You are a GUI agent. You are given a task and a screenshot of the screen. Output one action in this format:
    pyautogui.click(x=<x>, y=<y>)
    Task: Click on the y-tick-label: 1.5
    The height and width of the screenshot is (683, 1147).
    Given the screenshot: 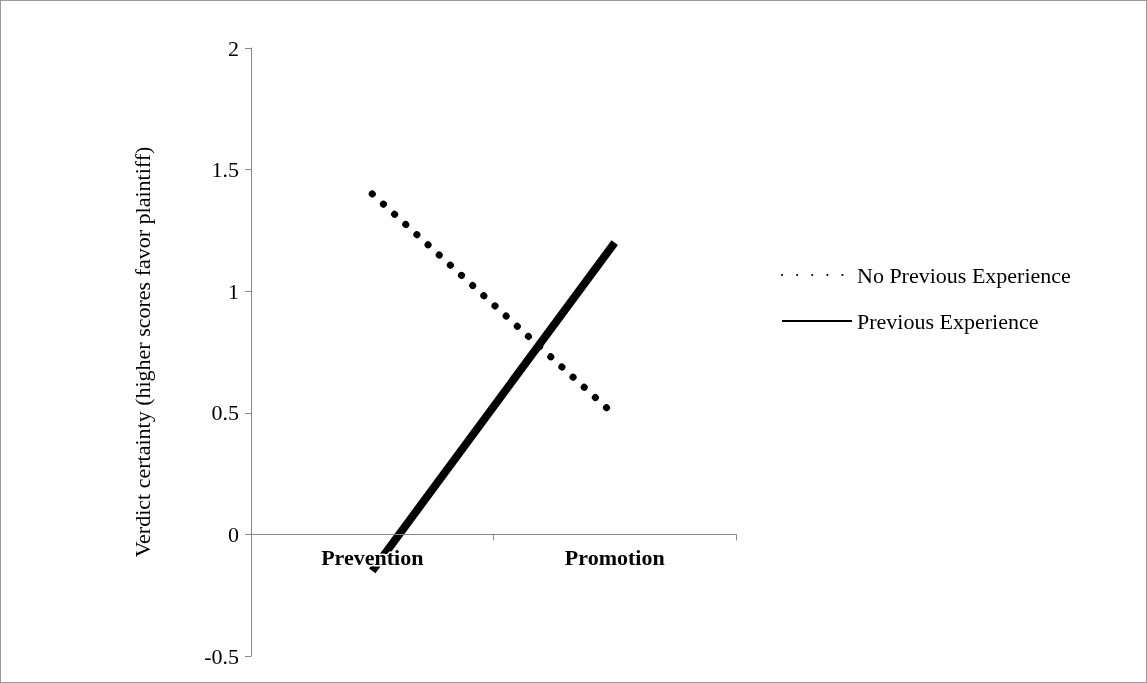 What is the action you would take?
    pyautogui.click(x=225, y=170)
    